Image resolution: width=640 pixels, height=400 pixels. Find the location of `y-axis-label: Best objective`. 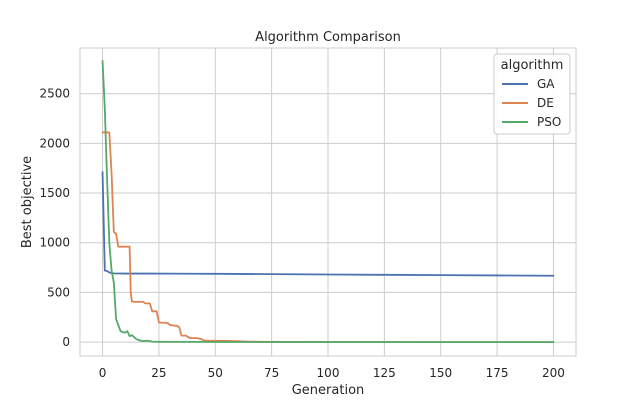

y-axis-label: Best objective is located at coordinates (27, 202).